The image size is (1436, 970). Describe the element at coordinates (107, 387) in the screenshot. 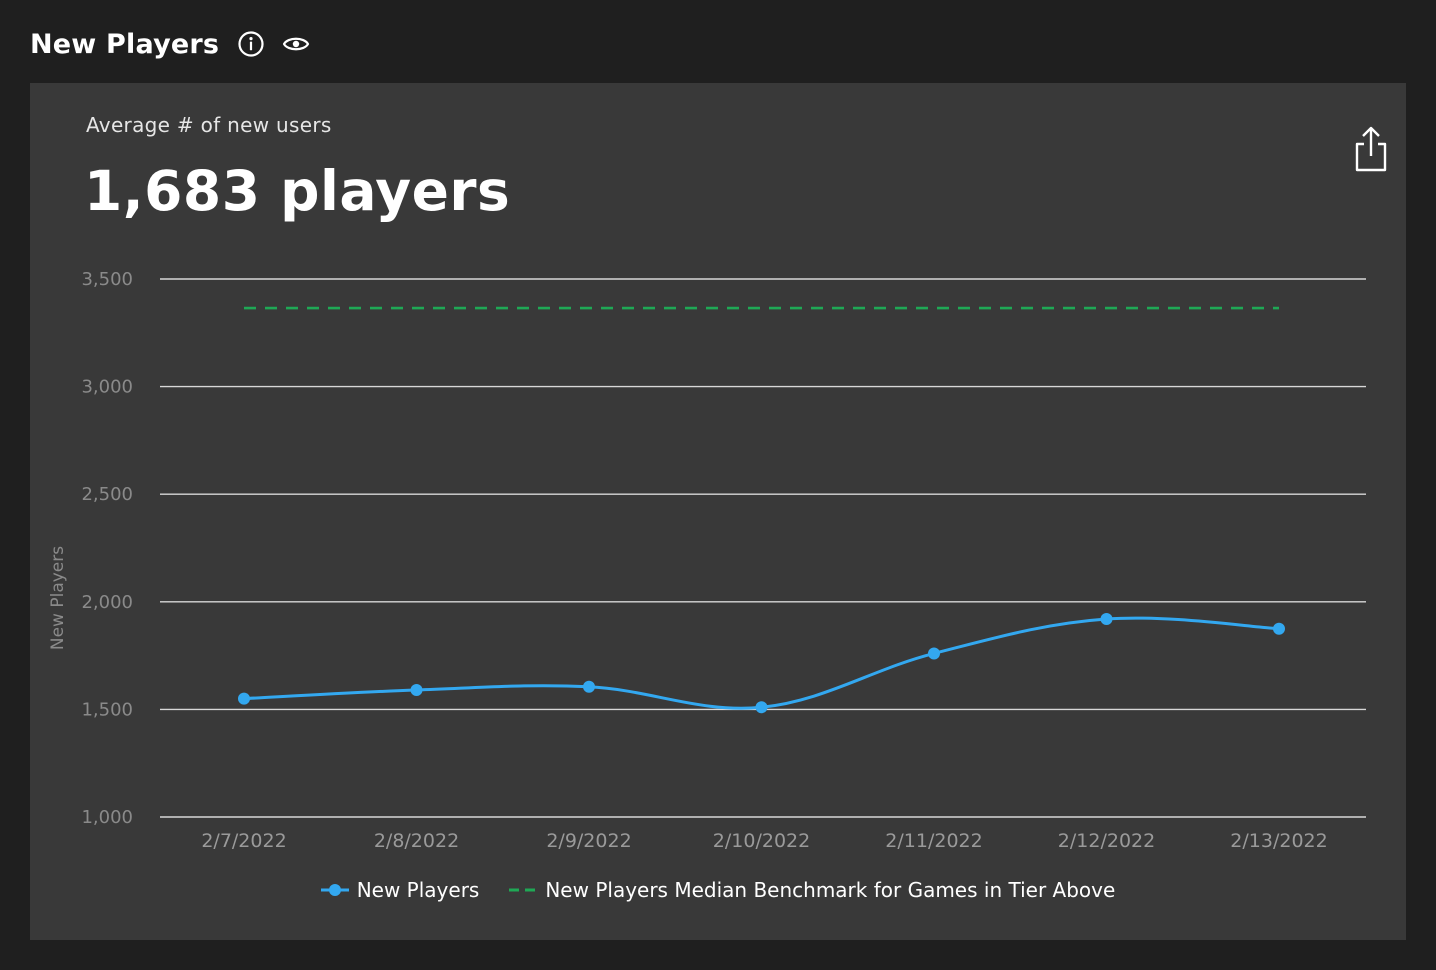

I see `y-tick-label: 3,000` at that location.